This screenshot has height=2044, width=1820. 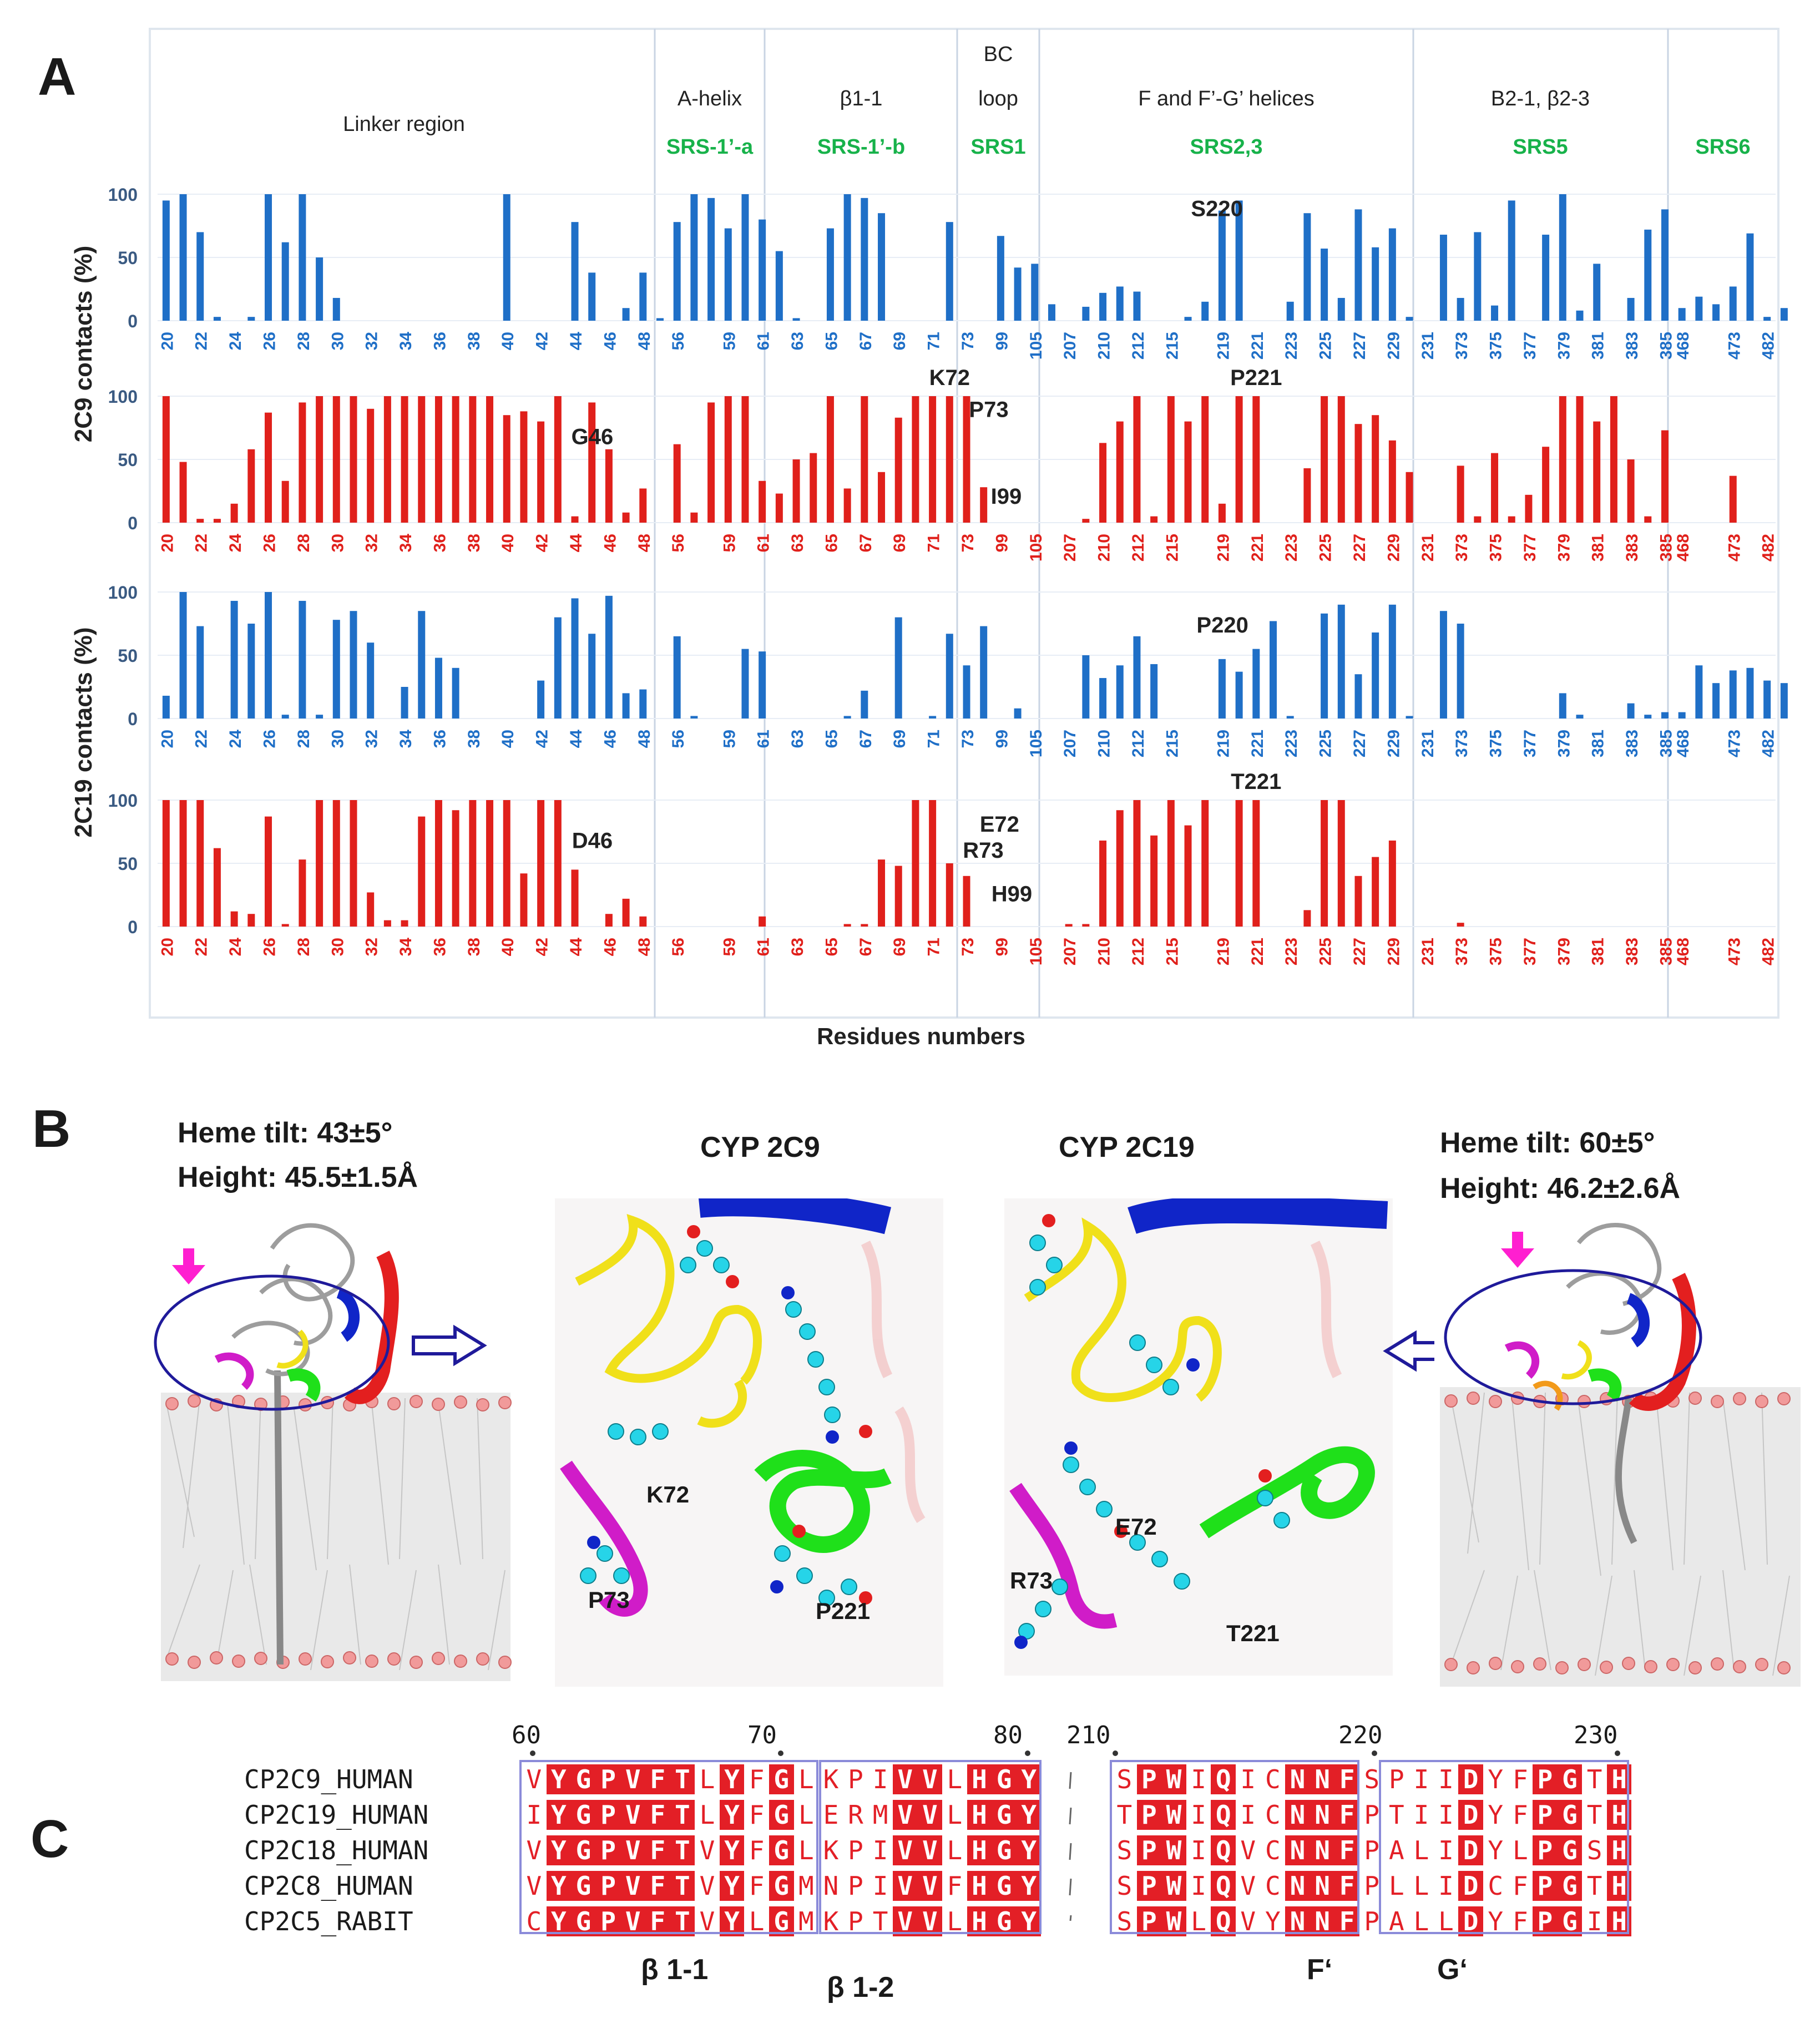 I want to click on residue-cell: L, so click(x=955, y=1850).